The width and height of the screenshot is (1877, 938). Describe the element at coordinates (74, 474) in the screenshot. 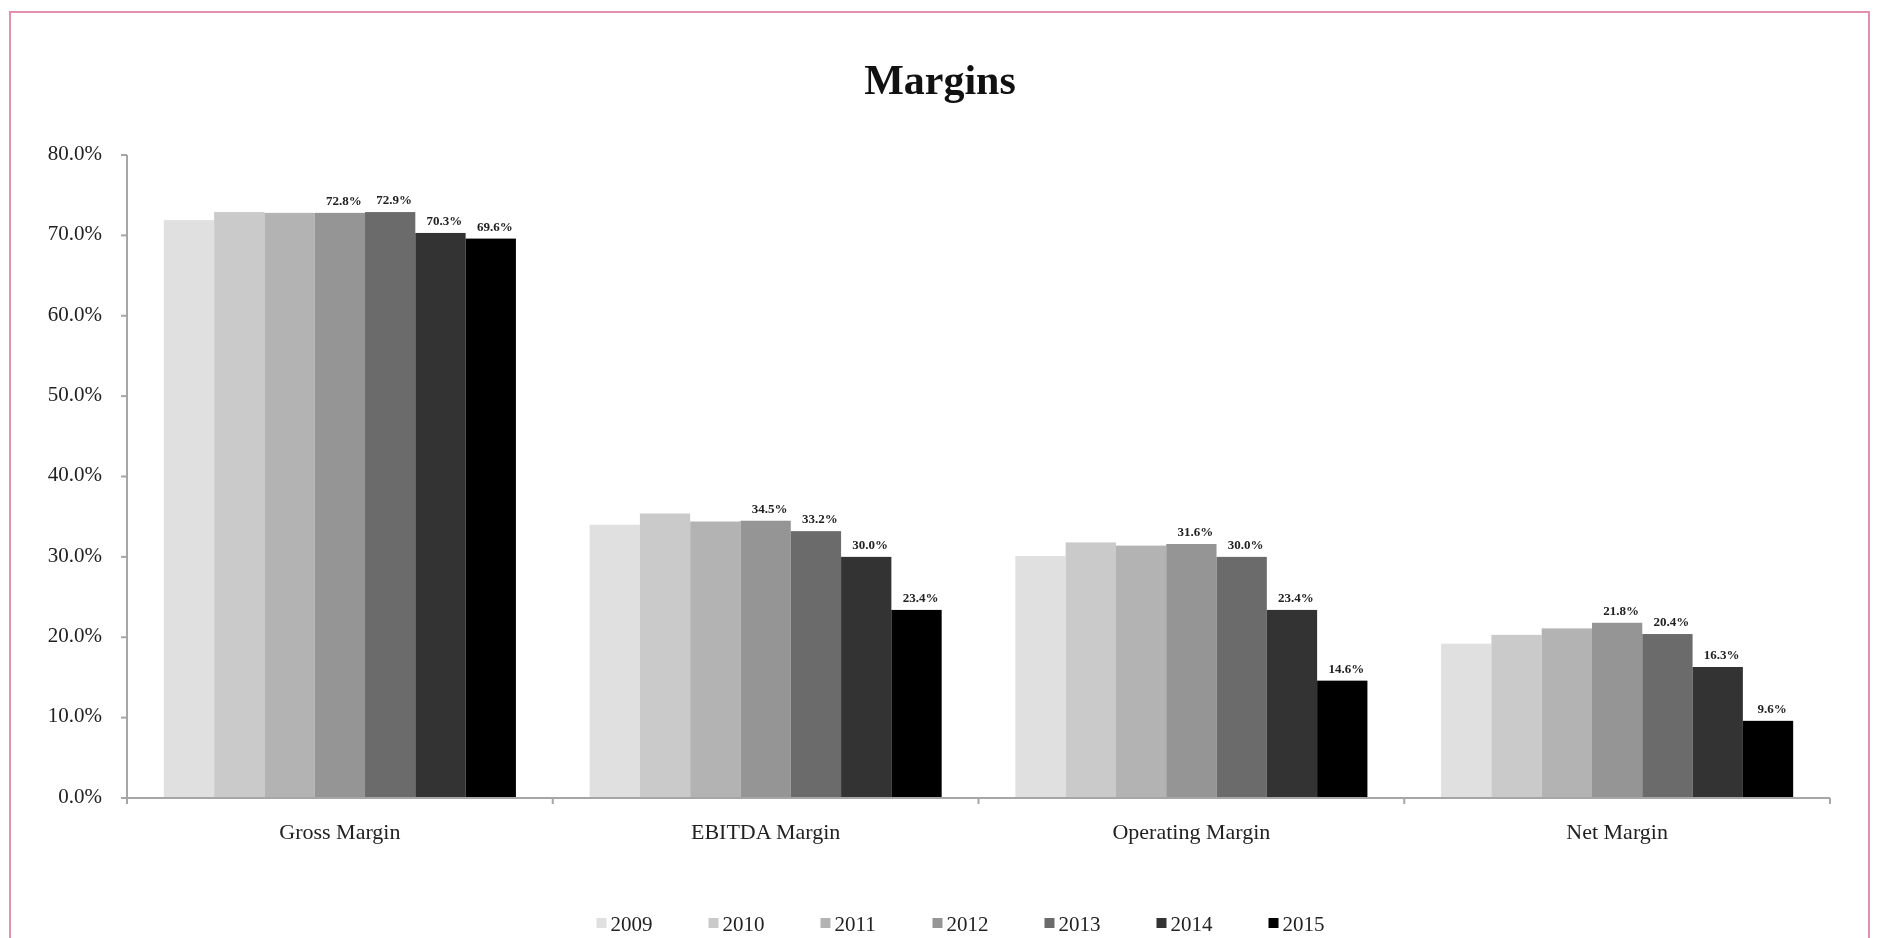

I see `y-tick-label: 40.0%` at that location.